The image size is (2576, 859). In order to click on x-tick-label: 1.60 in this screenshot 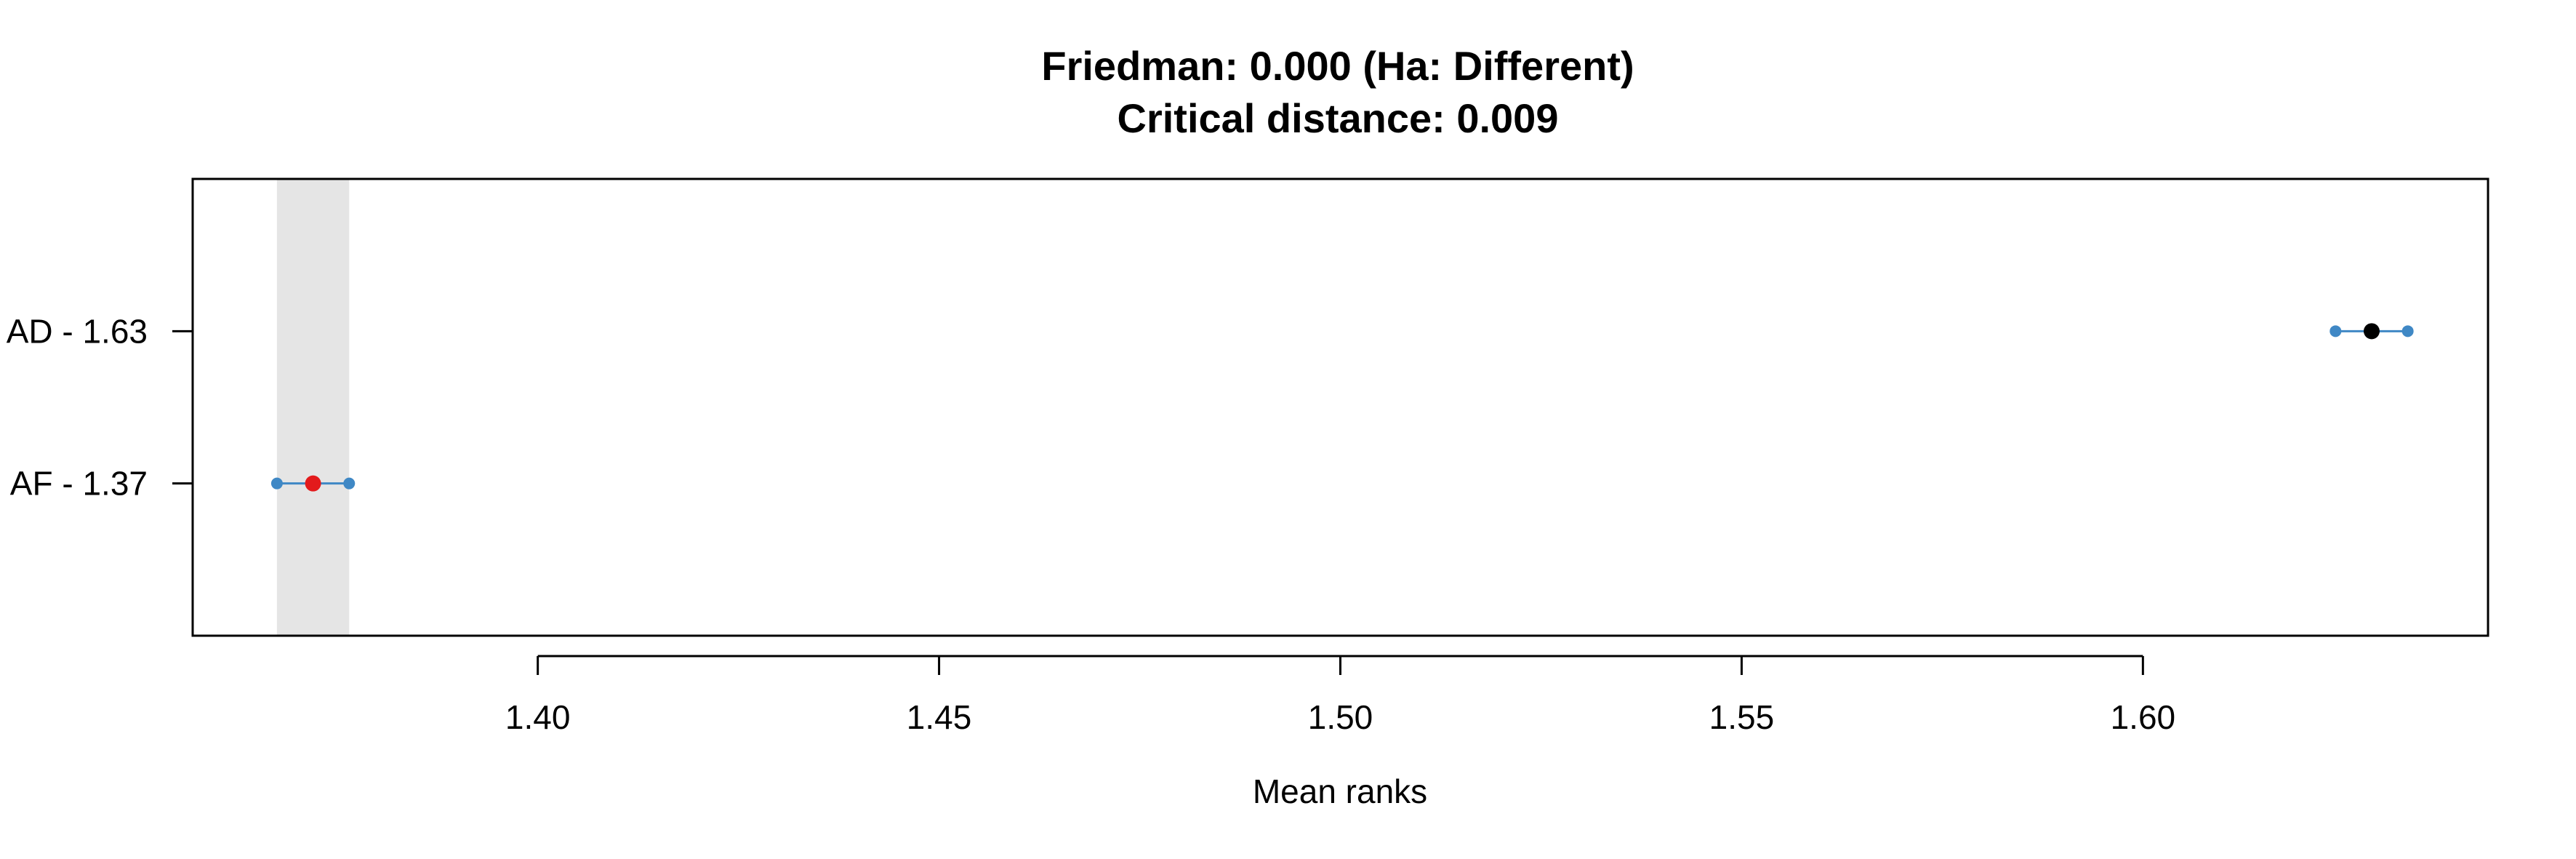, I will do `click(2144, 717)`.